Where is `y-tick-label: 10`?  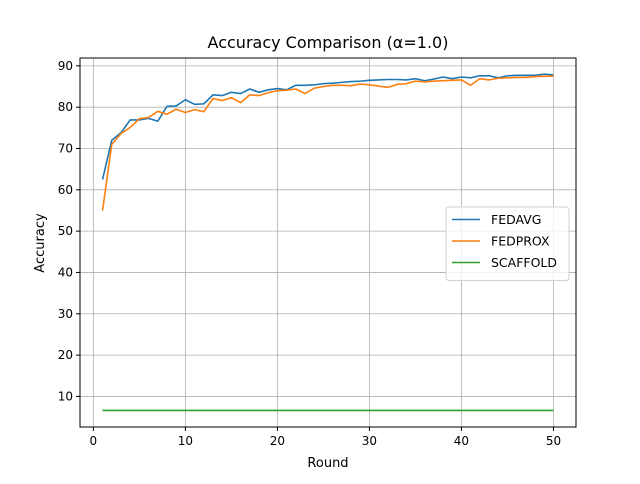
y-tick-label: 10 is located at coordinates (65, 396).